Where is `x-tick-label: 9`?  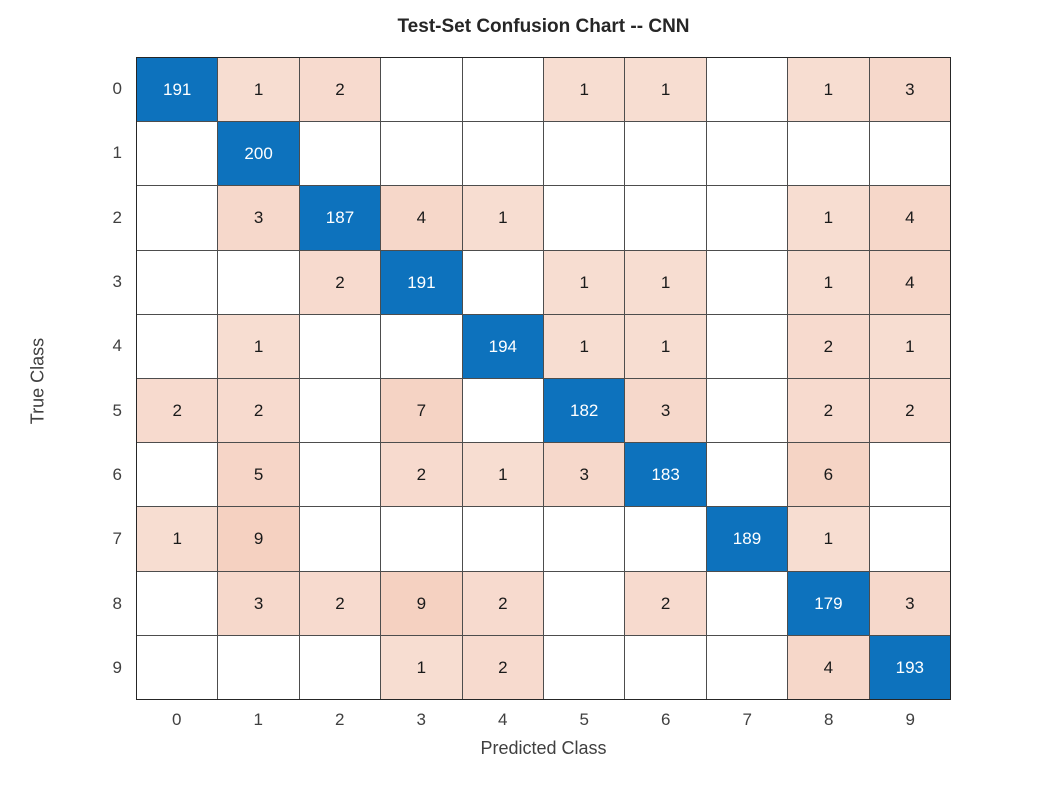 x-tick-label: 9 is located at coordinates (910, 719).